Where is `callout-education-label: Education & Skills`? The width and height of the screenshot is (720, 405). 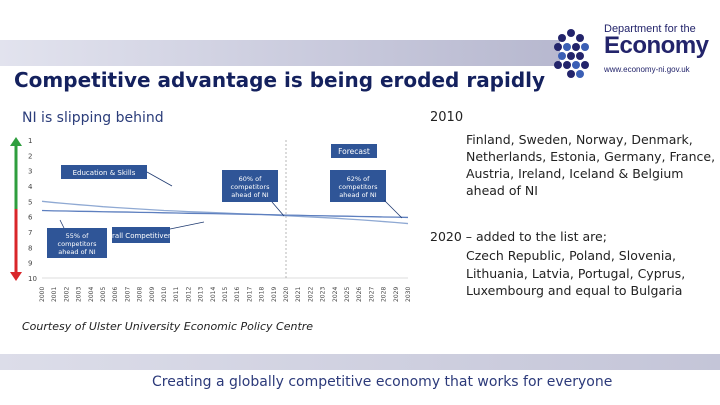 callout-education-label: Education & Skills is located at coordinates (104, 173).